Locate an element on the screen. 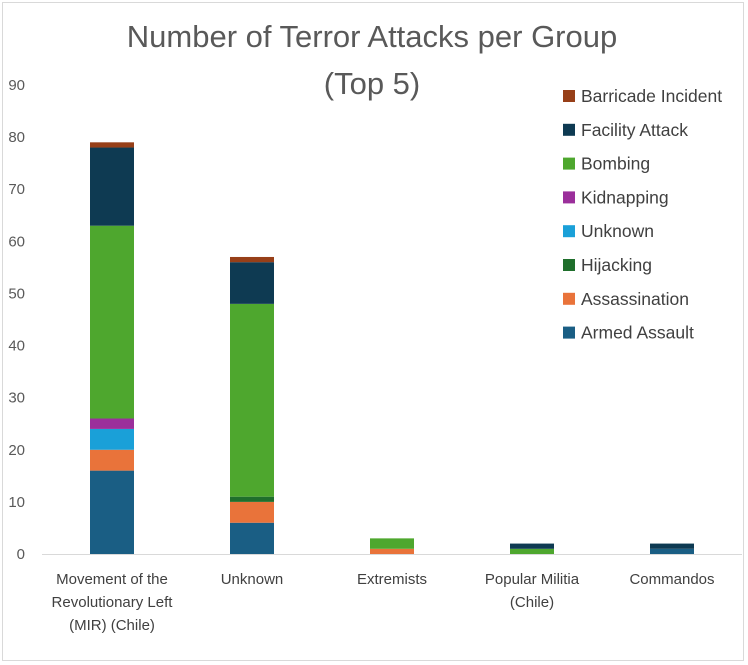 The image size is (748, 665). x-category-label-line: Unknown is located at coordinates (252, 579).